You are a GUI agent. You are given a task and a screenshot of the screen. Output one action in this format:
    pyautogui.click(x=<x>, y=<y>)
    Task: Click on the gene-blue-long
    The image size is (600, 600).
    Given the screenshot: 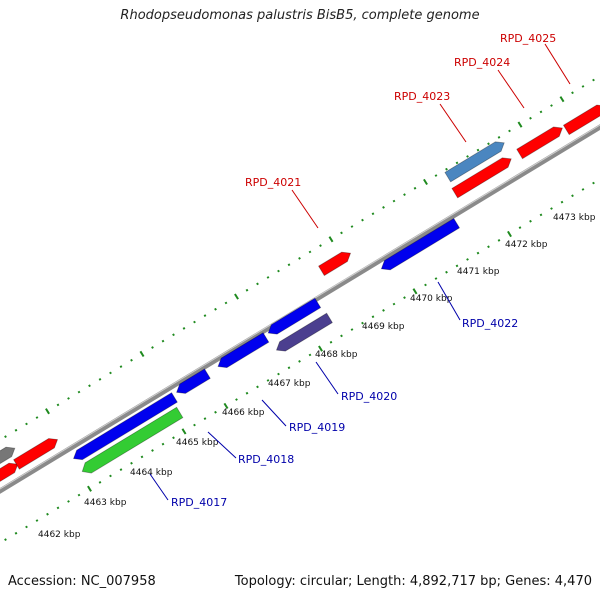 What is the action you would take?
    pyautogui.click(x=124, y=428)
    